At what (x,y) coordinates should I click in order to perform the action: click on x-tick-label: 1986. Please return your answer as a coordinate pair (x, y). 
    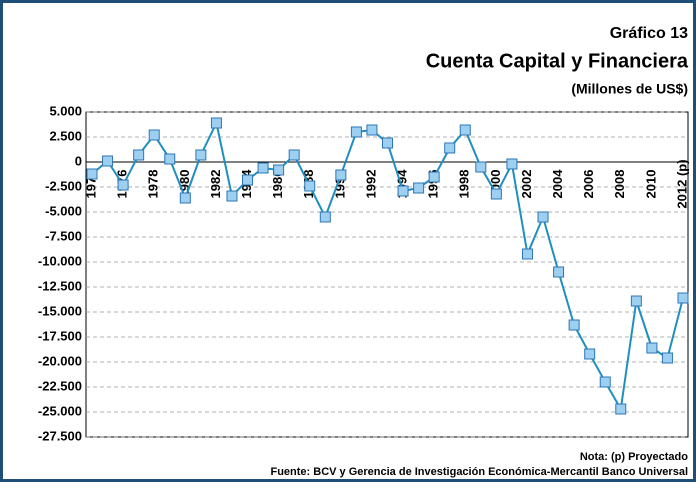
    Looking at the image, I should click on (277, 184).